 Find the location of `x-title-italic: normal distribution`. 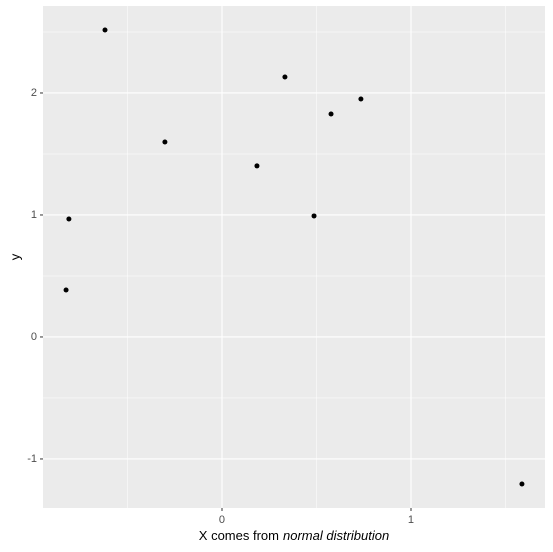

x-title-italic: normal distribution is located at coordinates (336, 535).